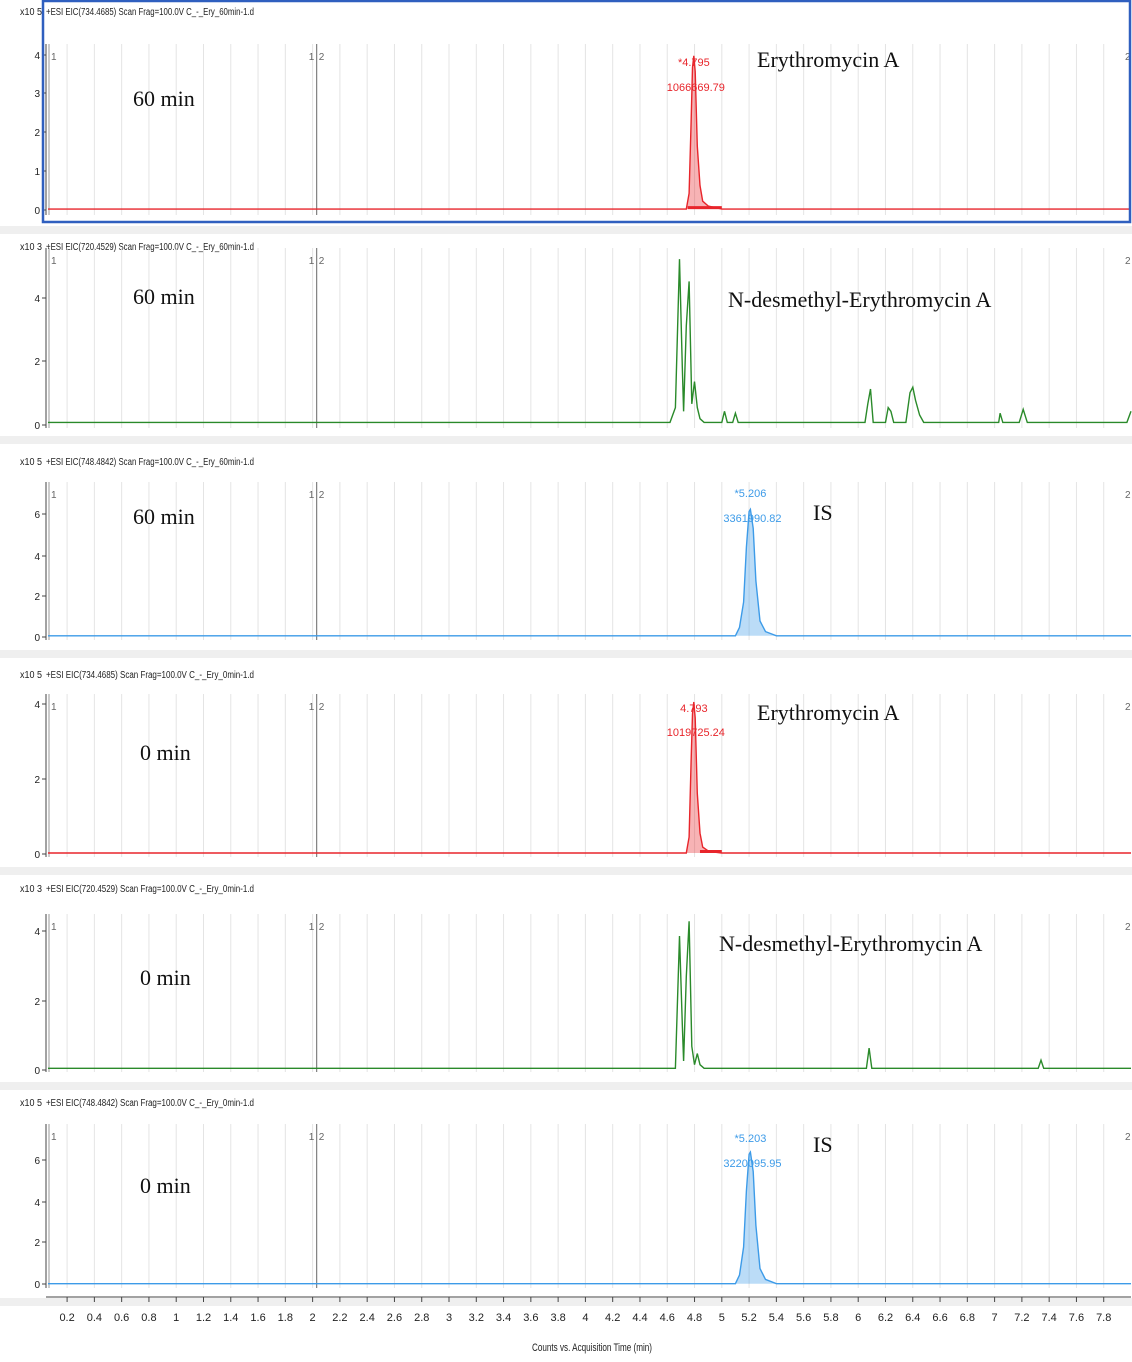  I want to click on x-tick-label: 5.4, so click(776, 1318).